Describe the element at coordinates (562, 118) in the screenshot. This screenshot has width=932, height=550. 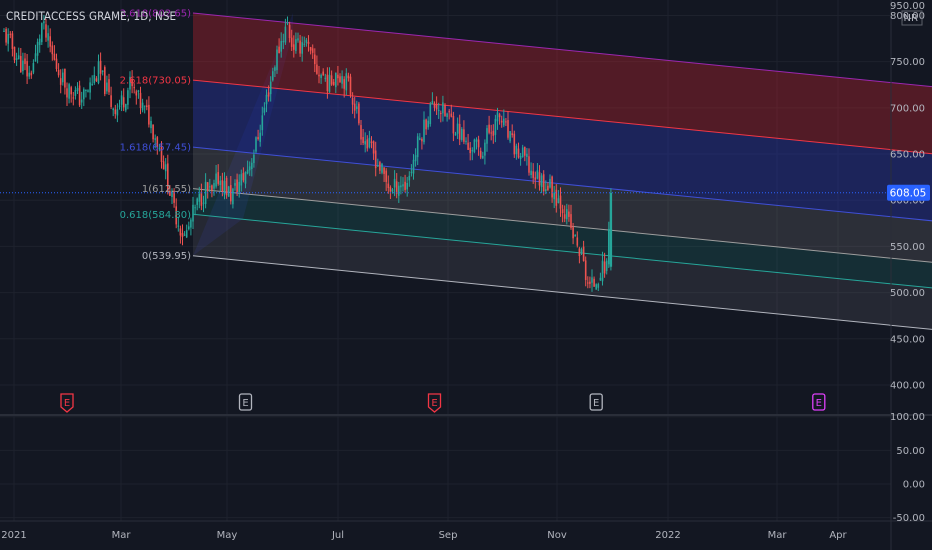
I see `fib-level-line-2.618` at that location.